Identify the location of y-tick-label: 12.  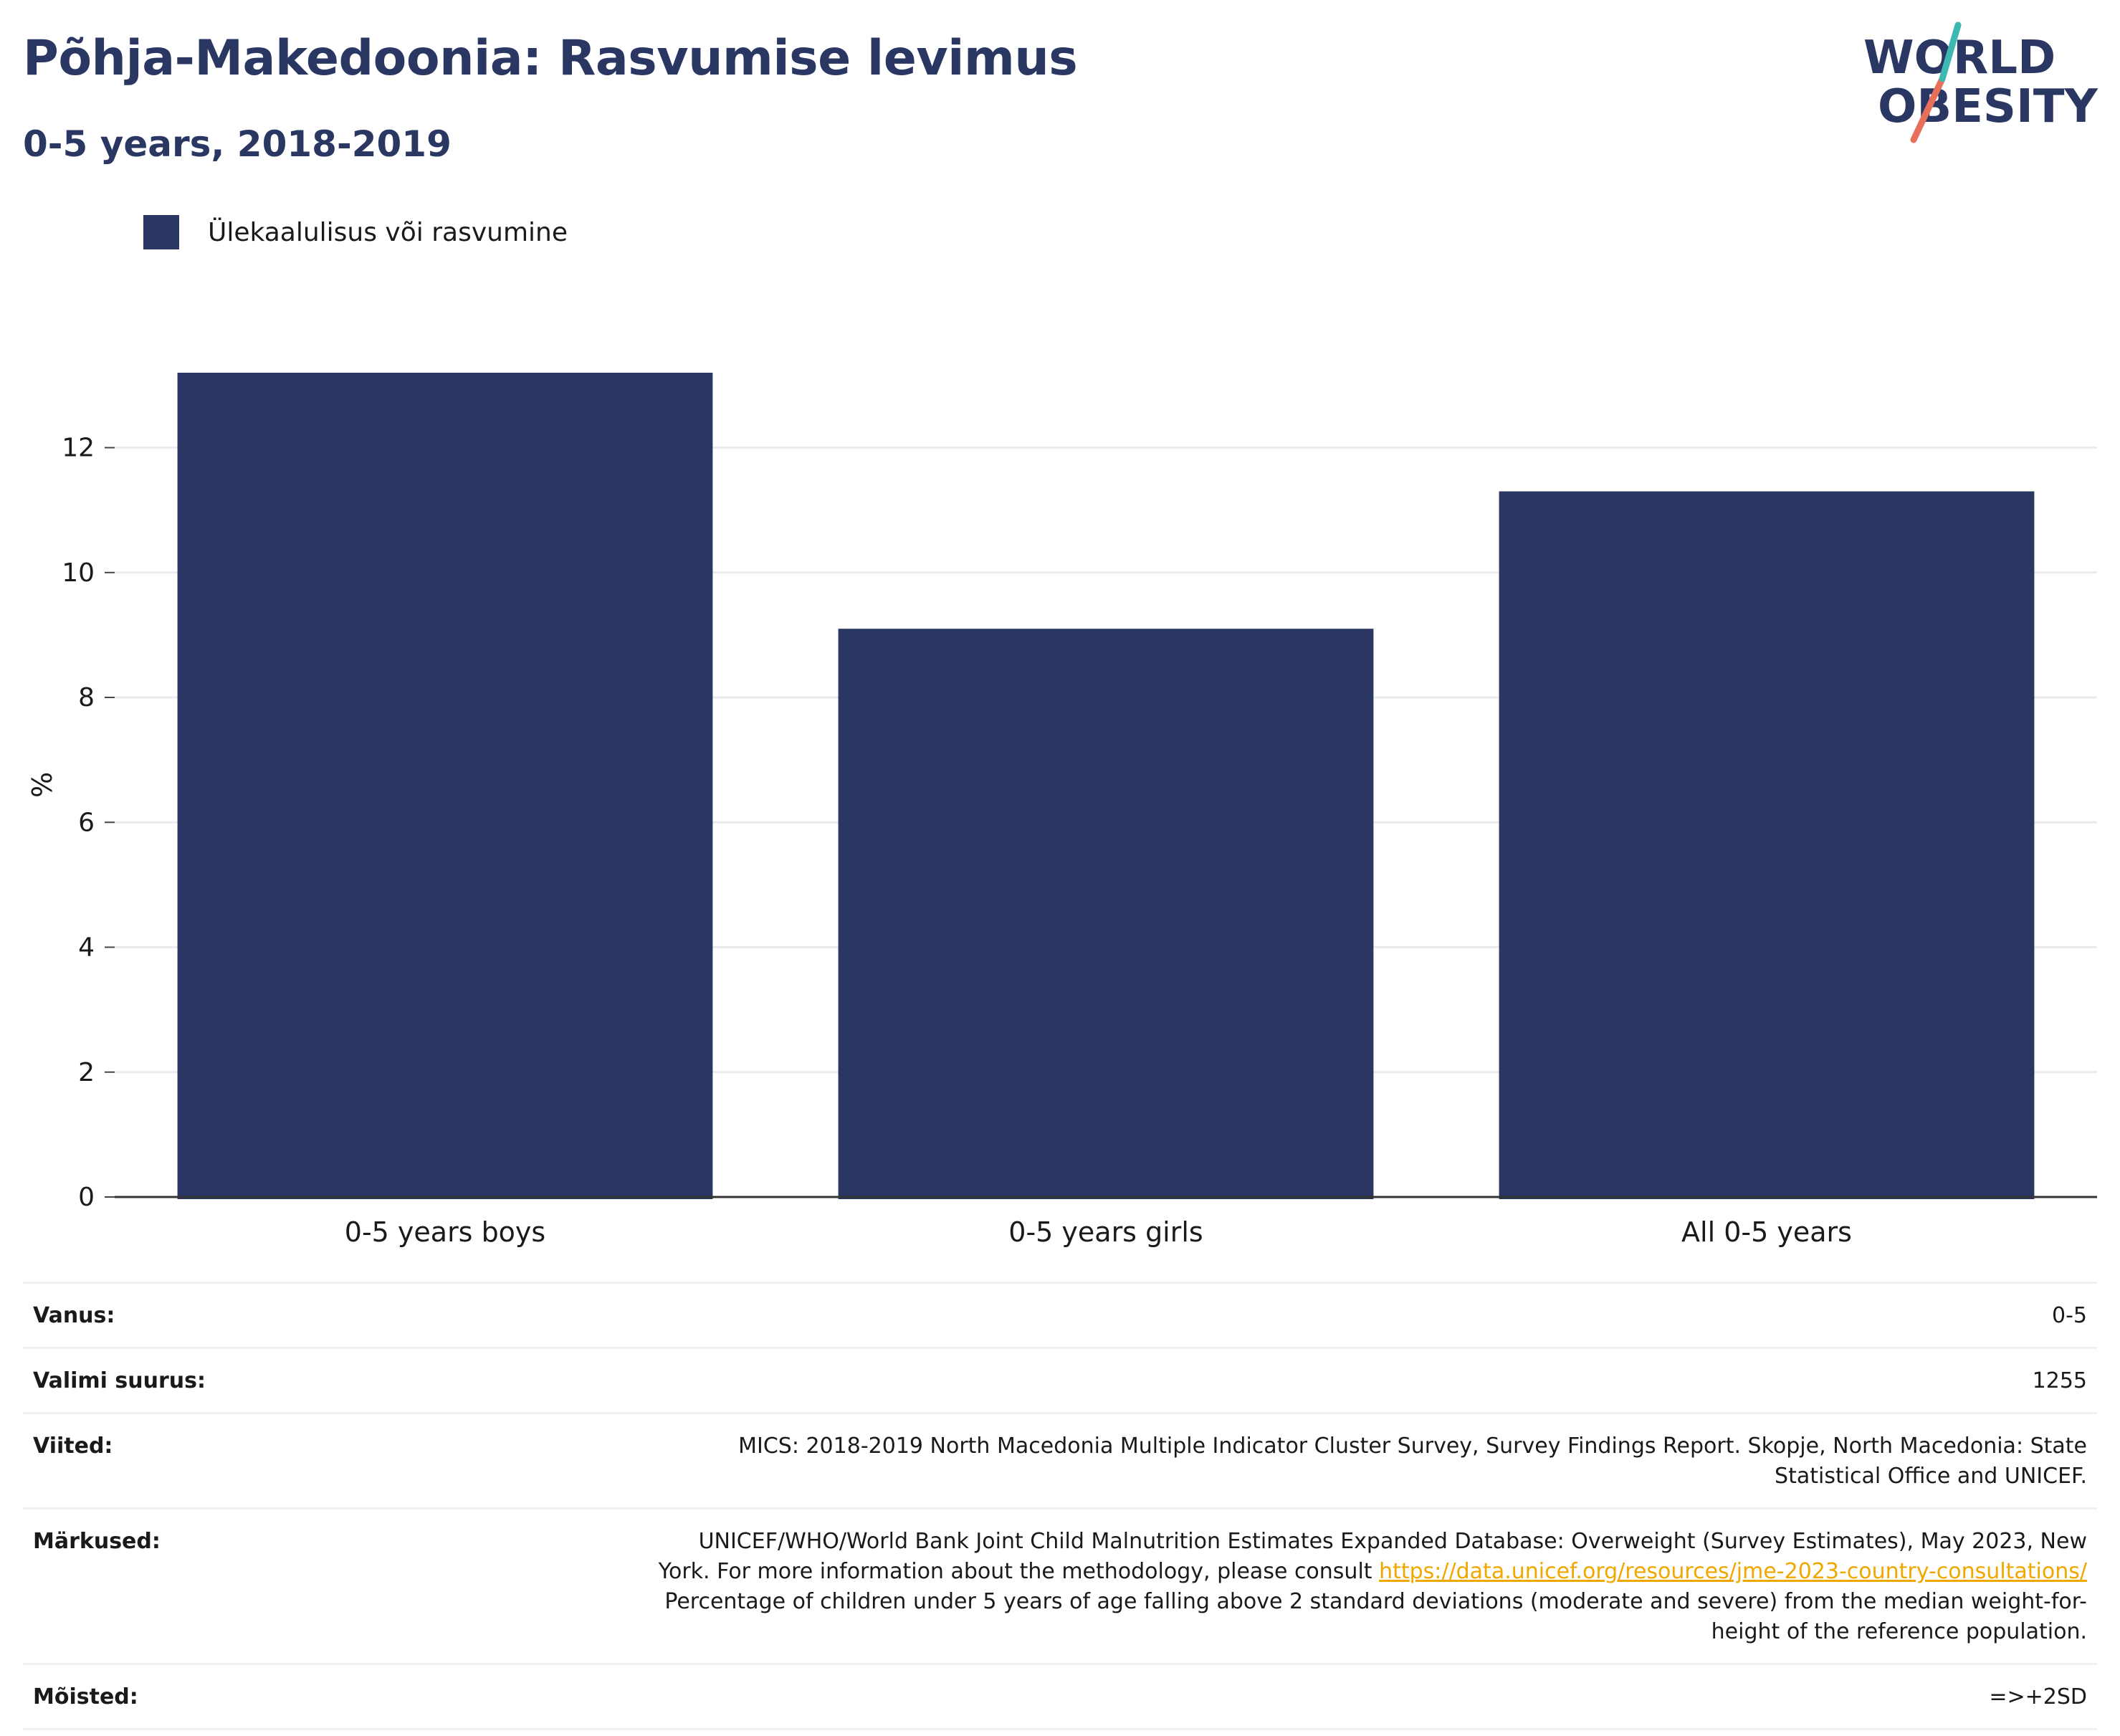
(79, 448).